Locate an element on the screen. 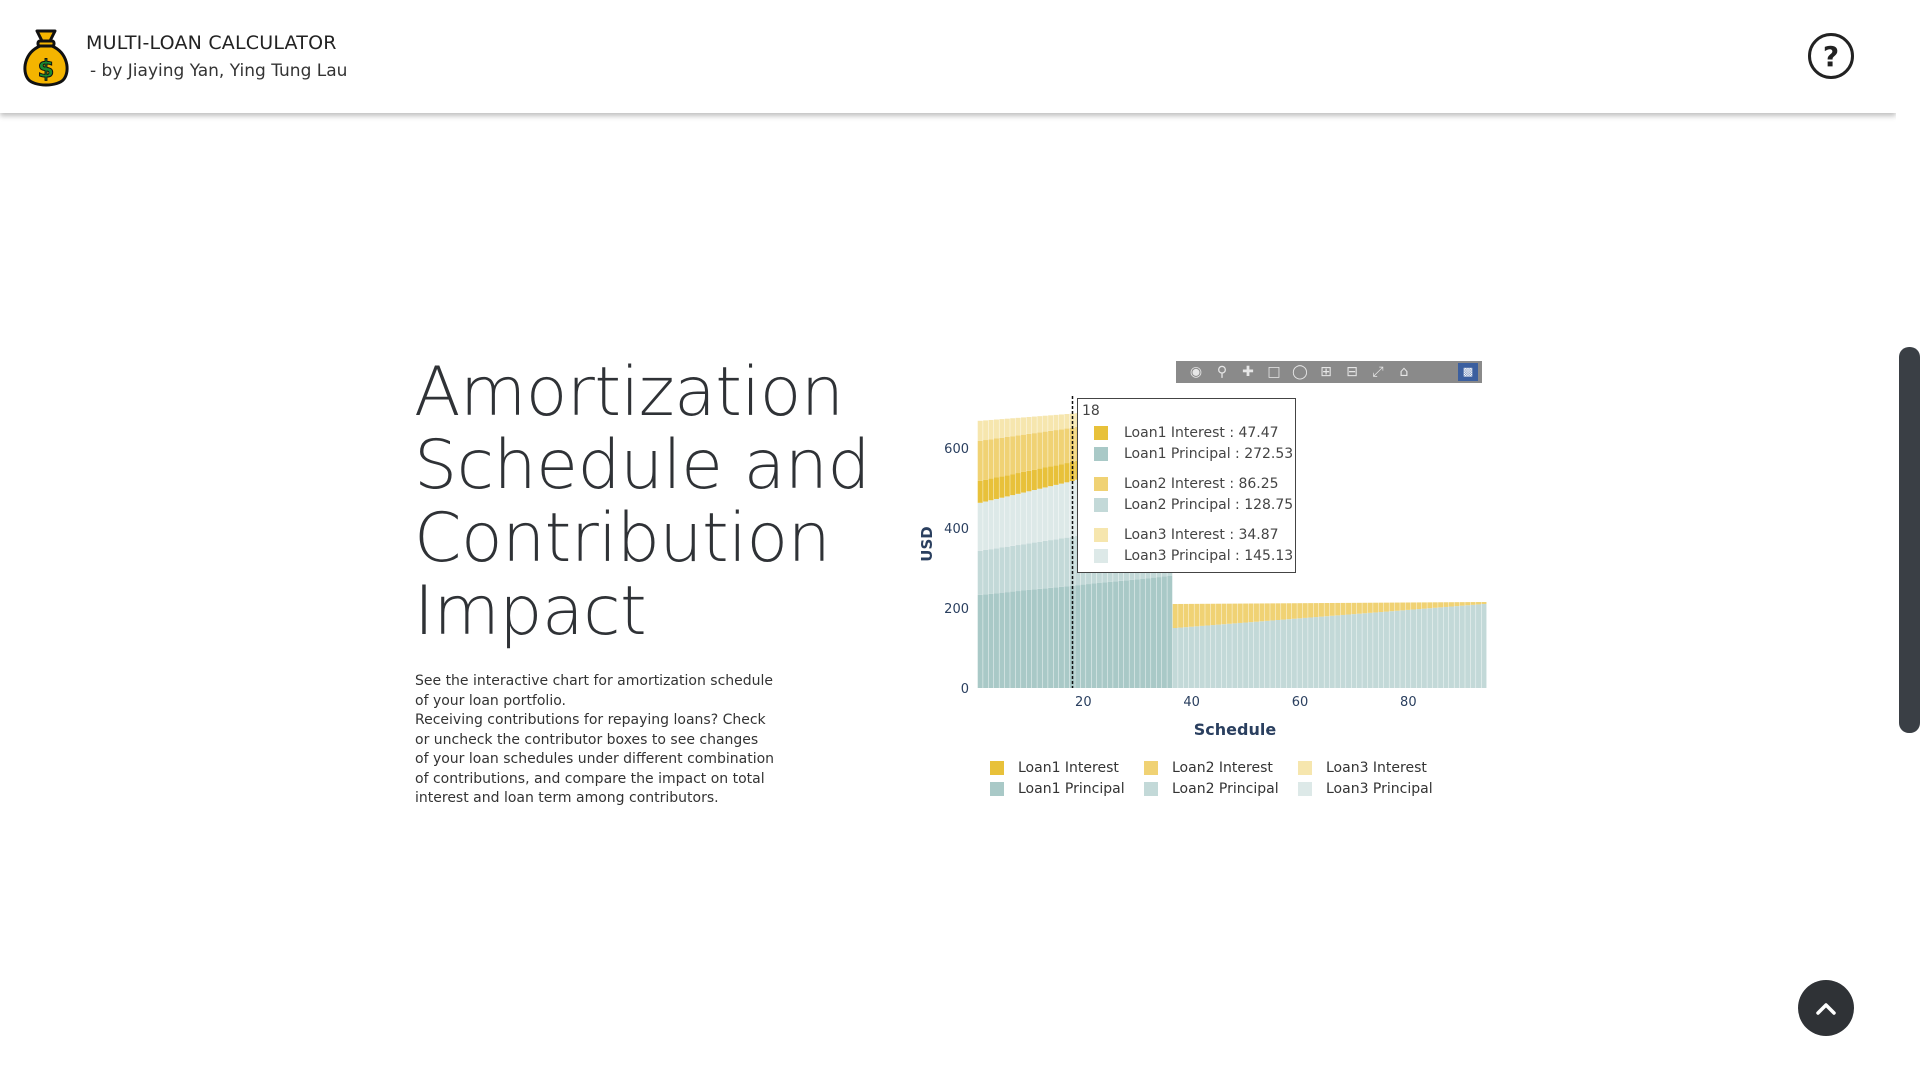  autoscale-icon: ⤢ is located at coordinates (1378, 372).